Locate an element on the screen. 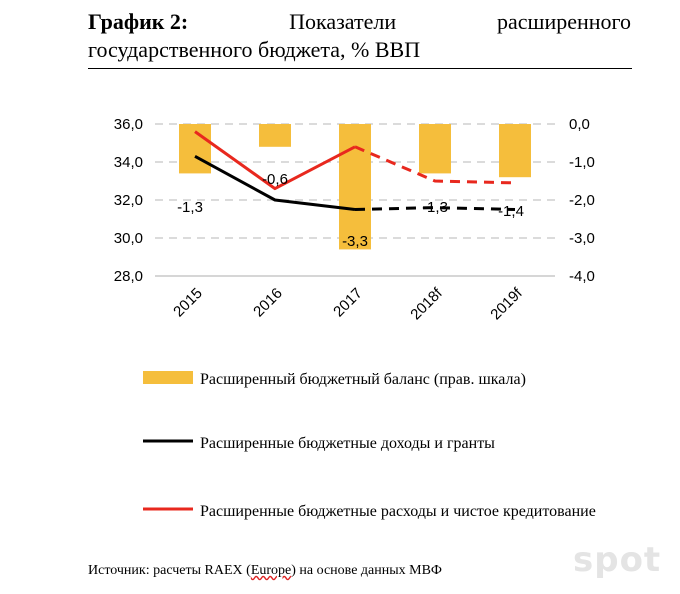 Image resolution: width=680 pixels, height=594 pixels. expenditure-line-solid is located at coordinates (275, 160).